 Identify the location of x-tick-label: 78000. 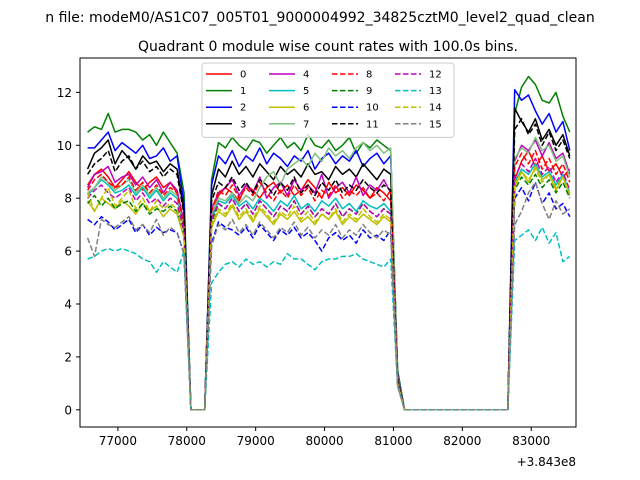
(187, 441).